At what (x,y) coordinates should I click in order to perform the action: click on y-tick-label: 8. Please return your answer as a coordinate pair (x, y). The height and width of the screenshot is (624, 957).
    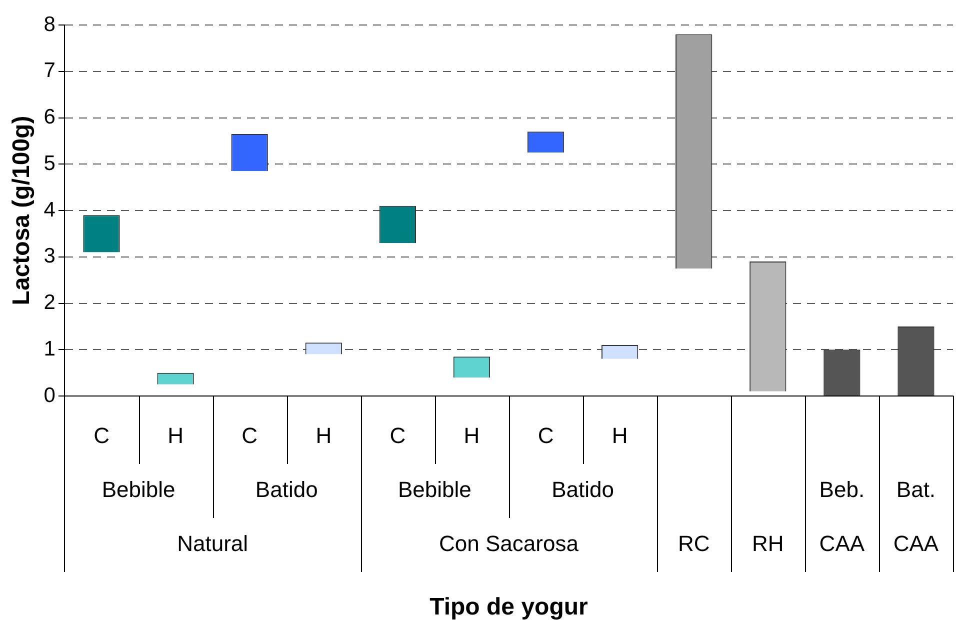
    Looking at the image, I should click on (50, 24).